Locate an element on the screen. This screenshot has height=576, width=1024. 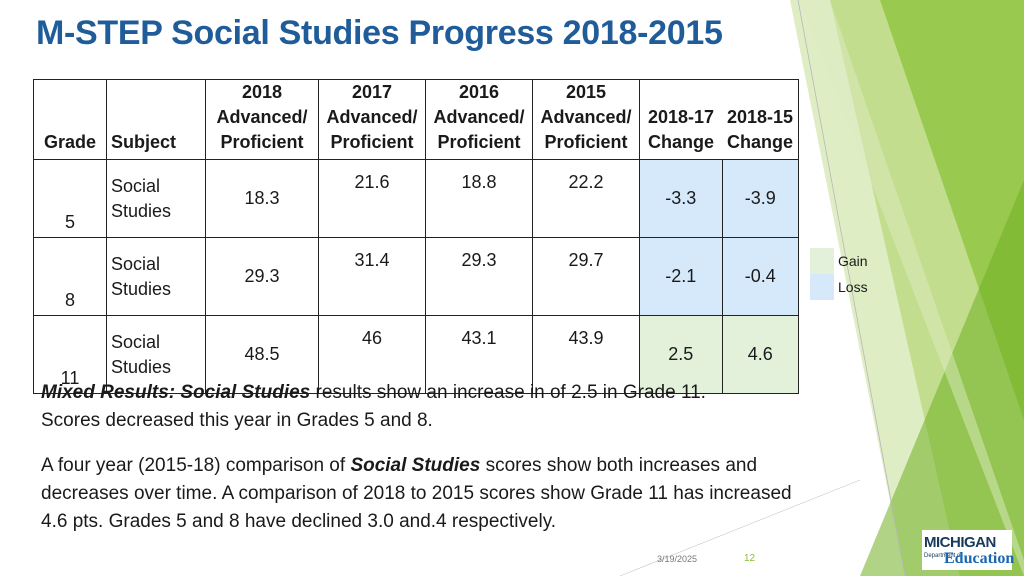
header-2018-line1: 2018 is located at coordinates (262, 92).